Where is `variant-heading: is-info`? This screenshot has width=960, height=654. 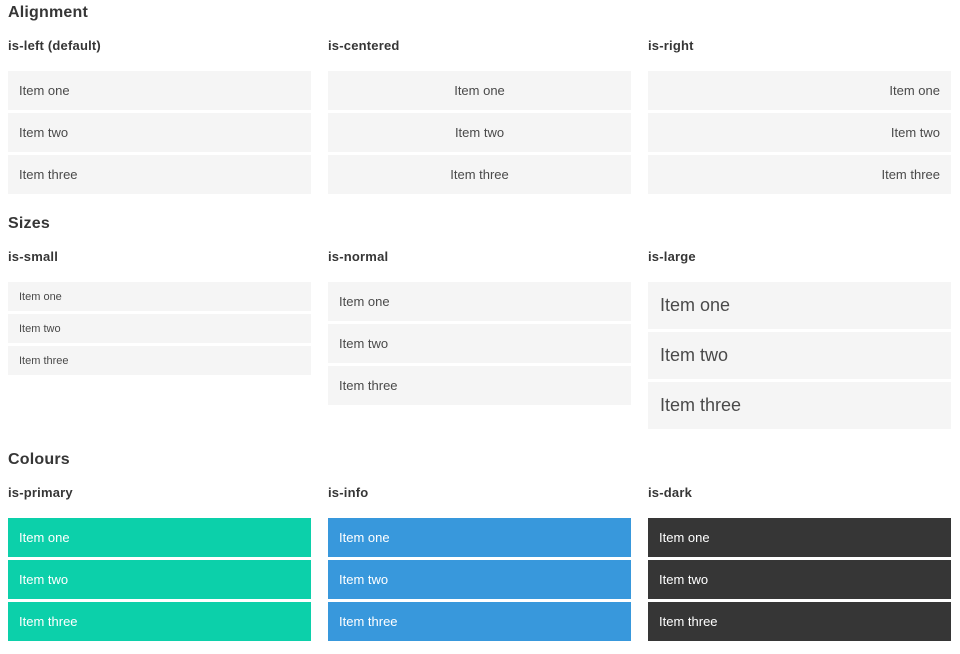 variant-heading: is-info is located at coordinates (348, 492).